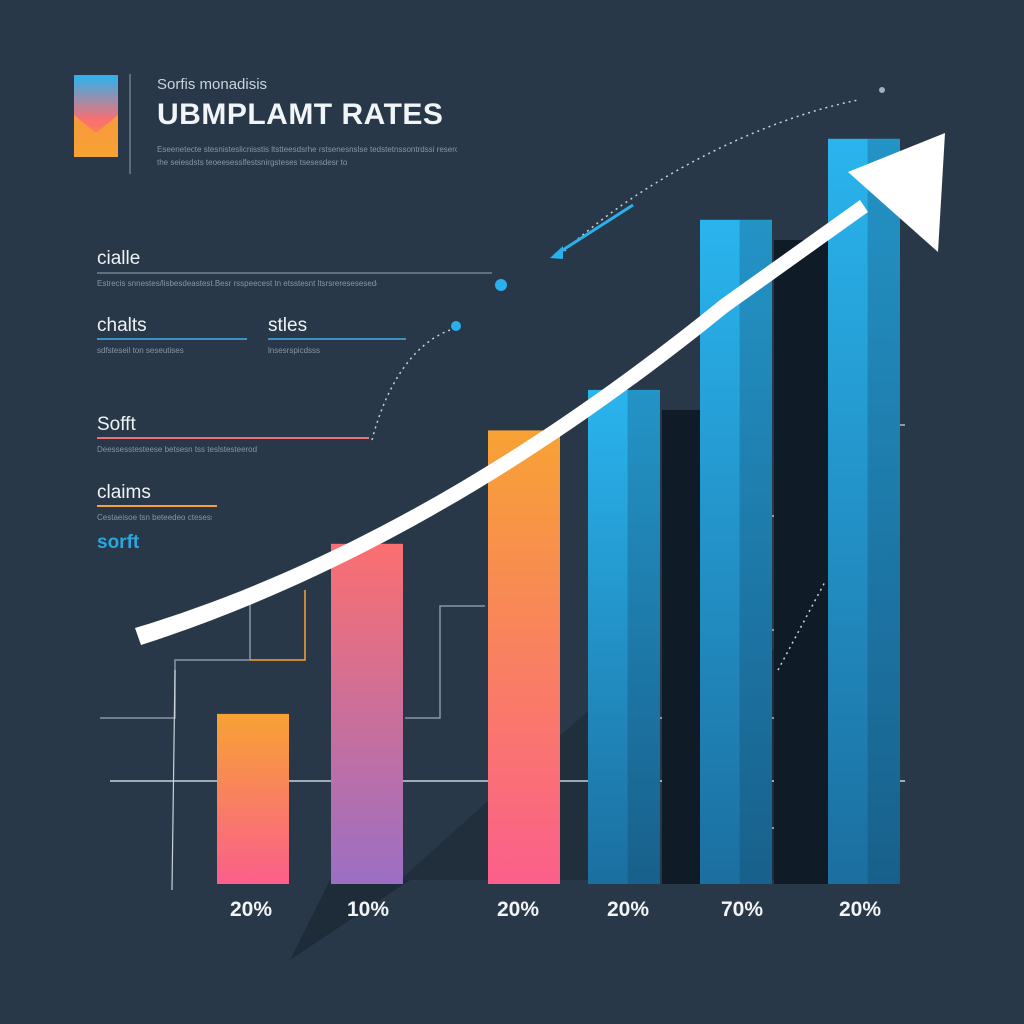 The width and height of the screenshot is (1024, 1024). What do you see at coordinates (300, 114) in the screenshot?
I see `page-title: UBMPLAMT RATES` at bounding box center [300, 114].